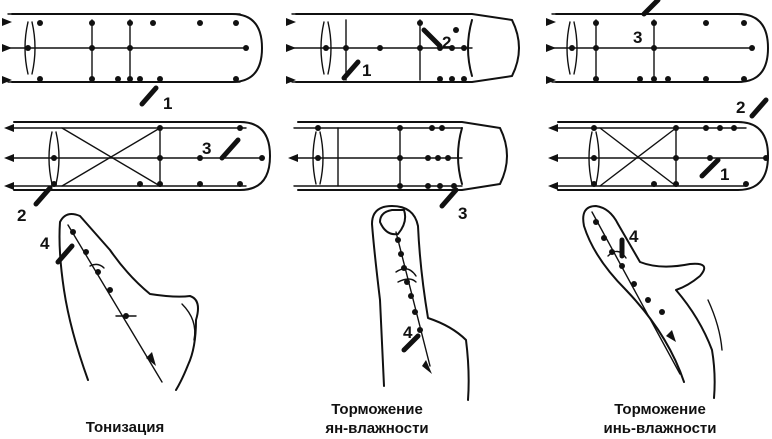  Describe the element at coordinates (680, 156) in the screenshot. I see `col3-mid-points` at that location.